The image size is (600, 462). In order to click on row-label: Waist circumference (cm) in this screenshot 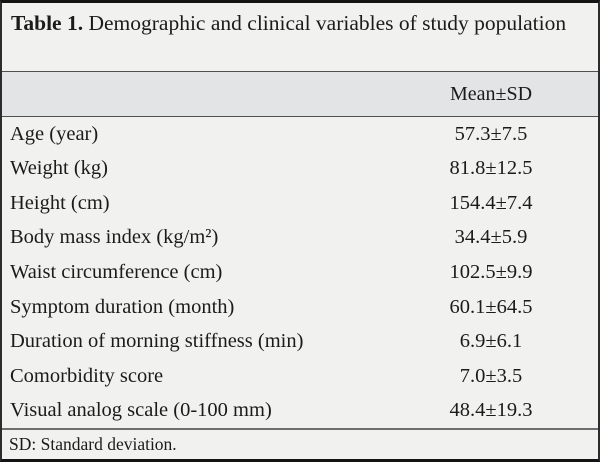, I will do `click(116, 272)`.